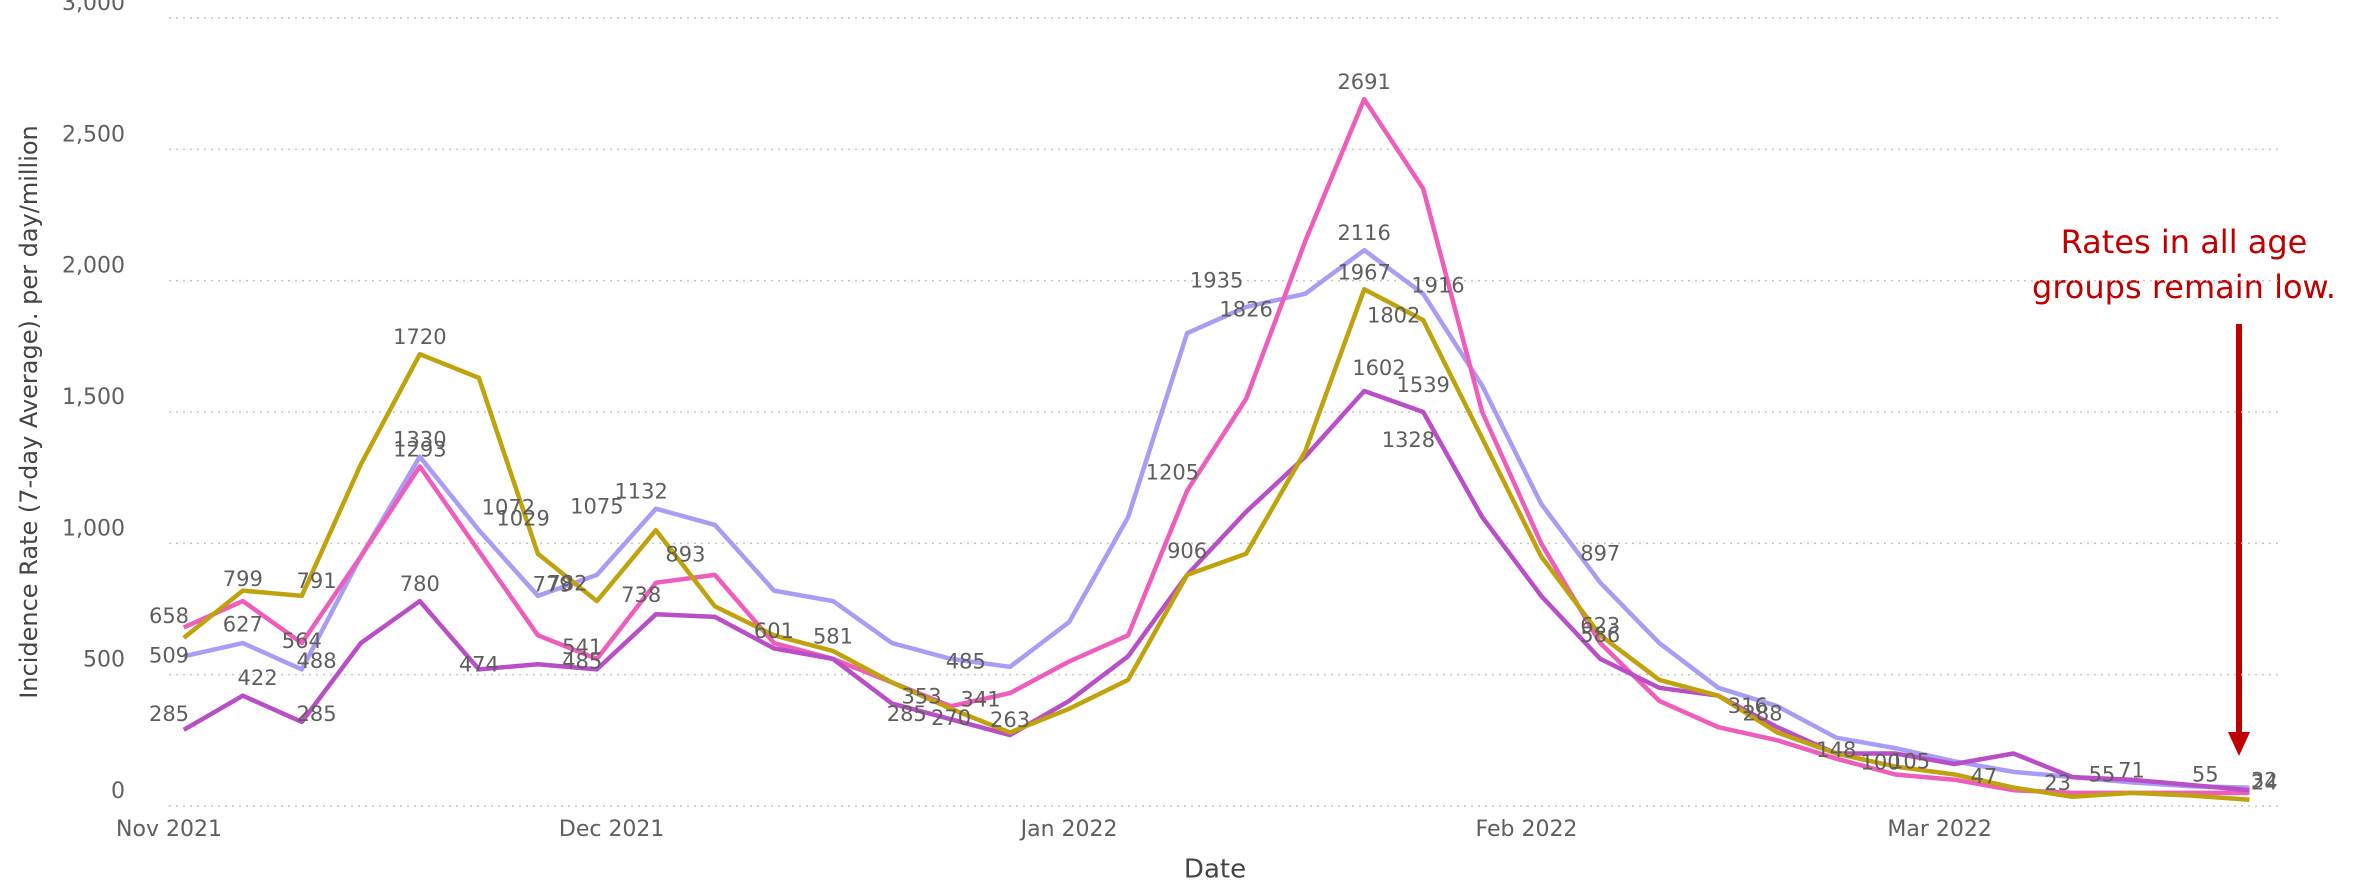  What do you see at coordinates (641, 595) in the screenshot?
I see `data-label: 738` at bounding box center [641, 595].